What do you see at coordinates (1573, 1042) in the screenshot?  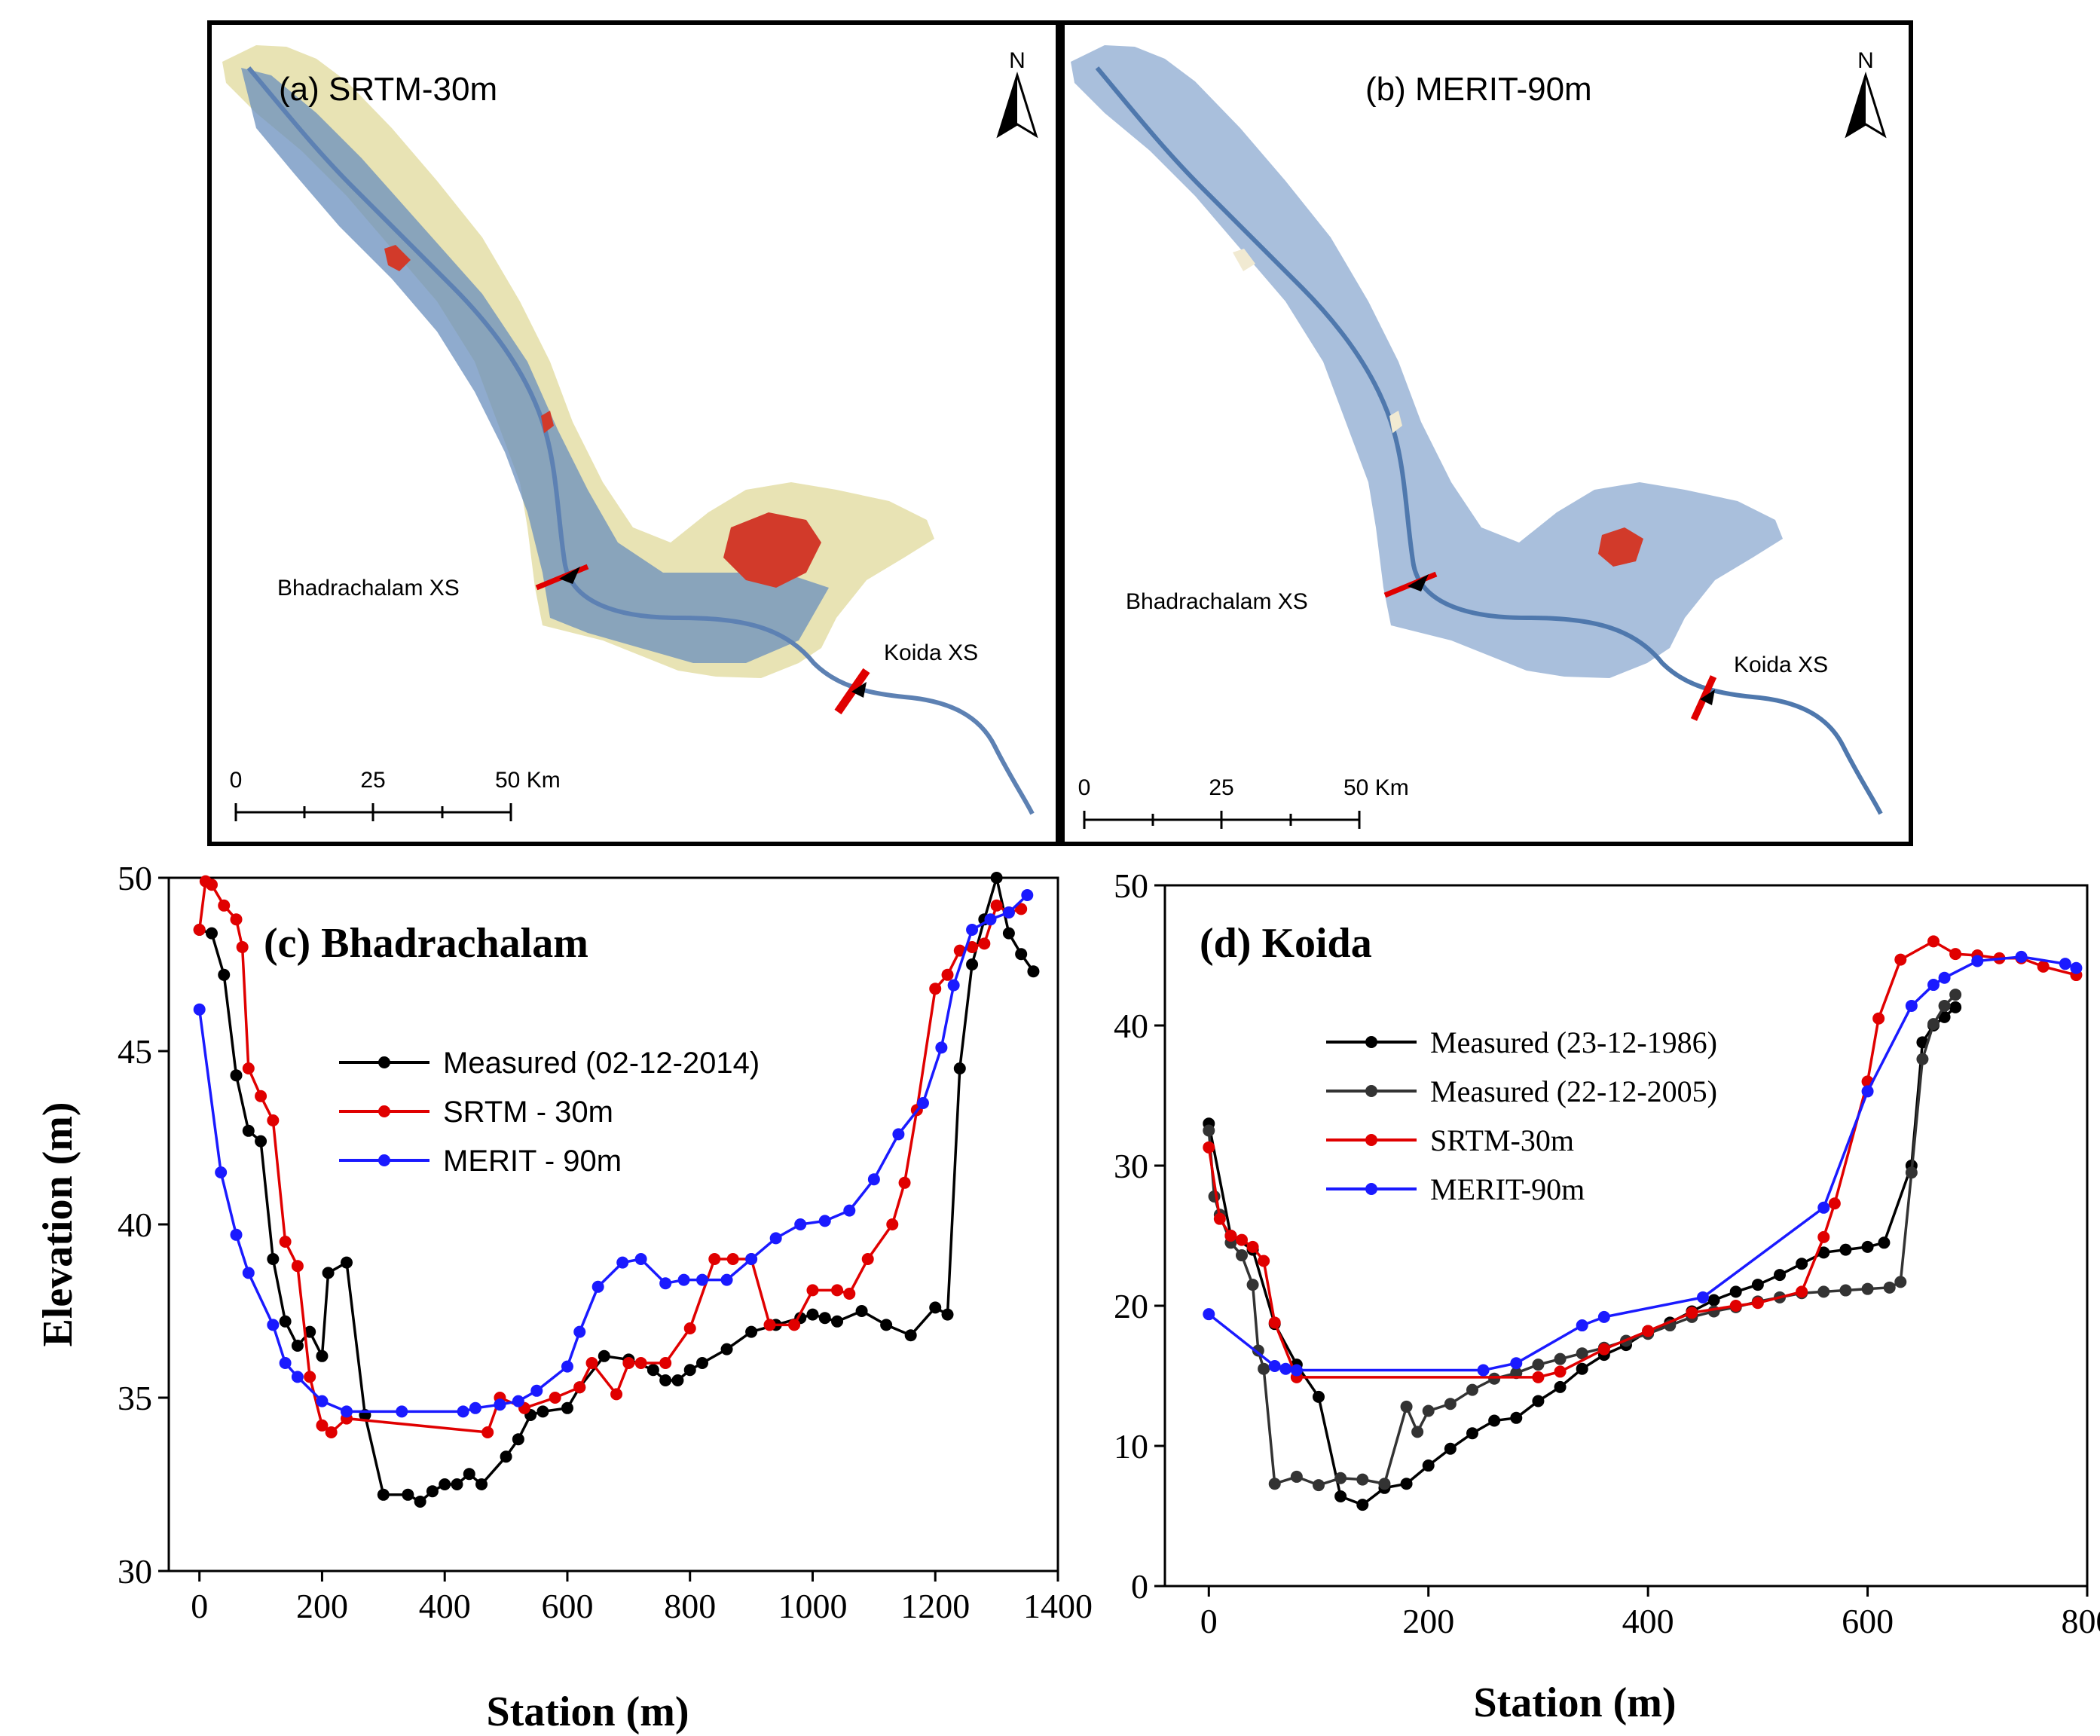 I see `legend-label: Measured (23-12-1986)` at bounding box center [1573, 1042].